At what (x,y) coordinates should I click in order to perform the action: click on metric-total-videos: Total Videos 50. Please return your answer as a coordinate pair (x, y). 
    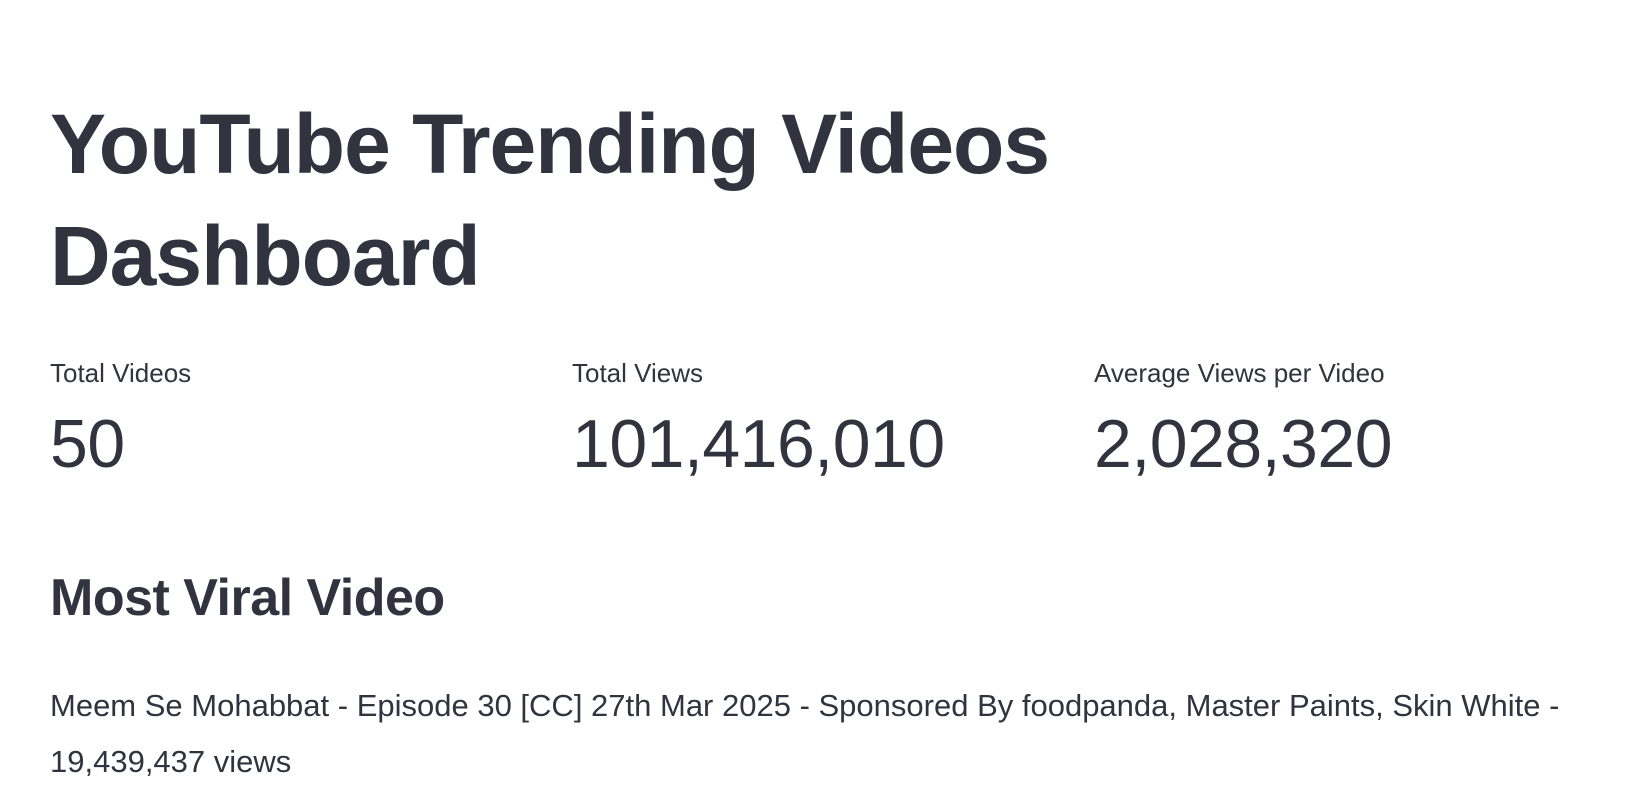
    Looking at the image, I should click on (290, 418).